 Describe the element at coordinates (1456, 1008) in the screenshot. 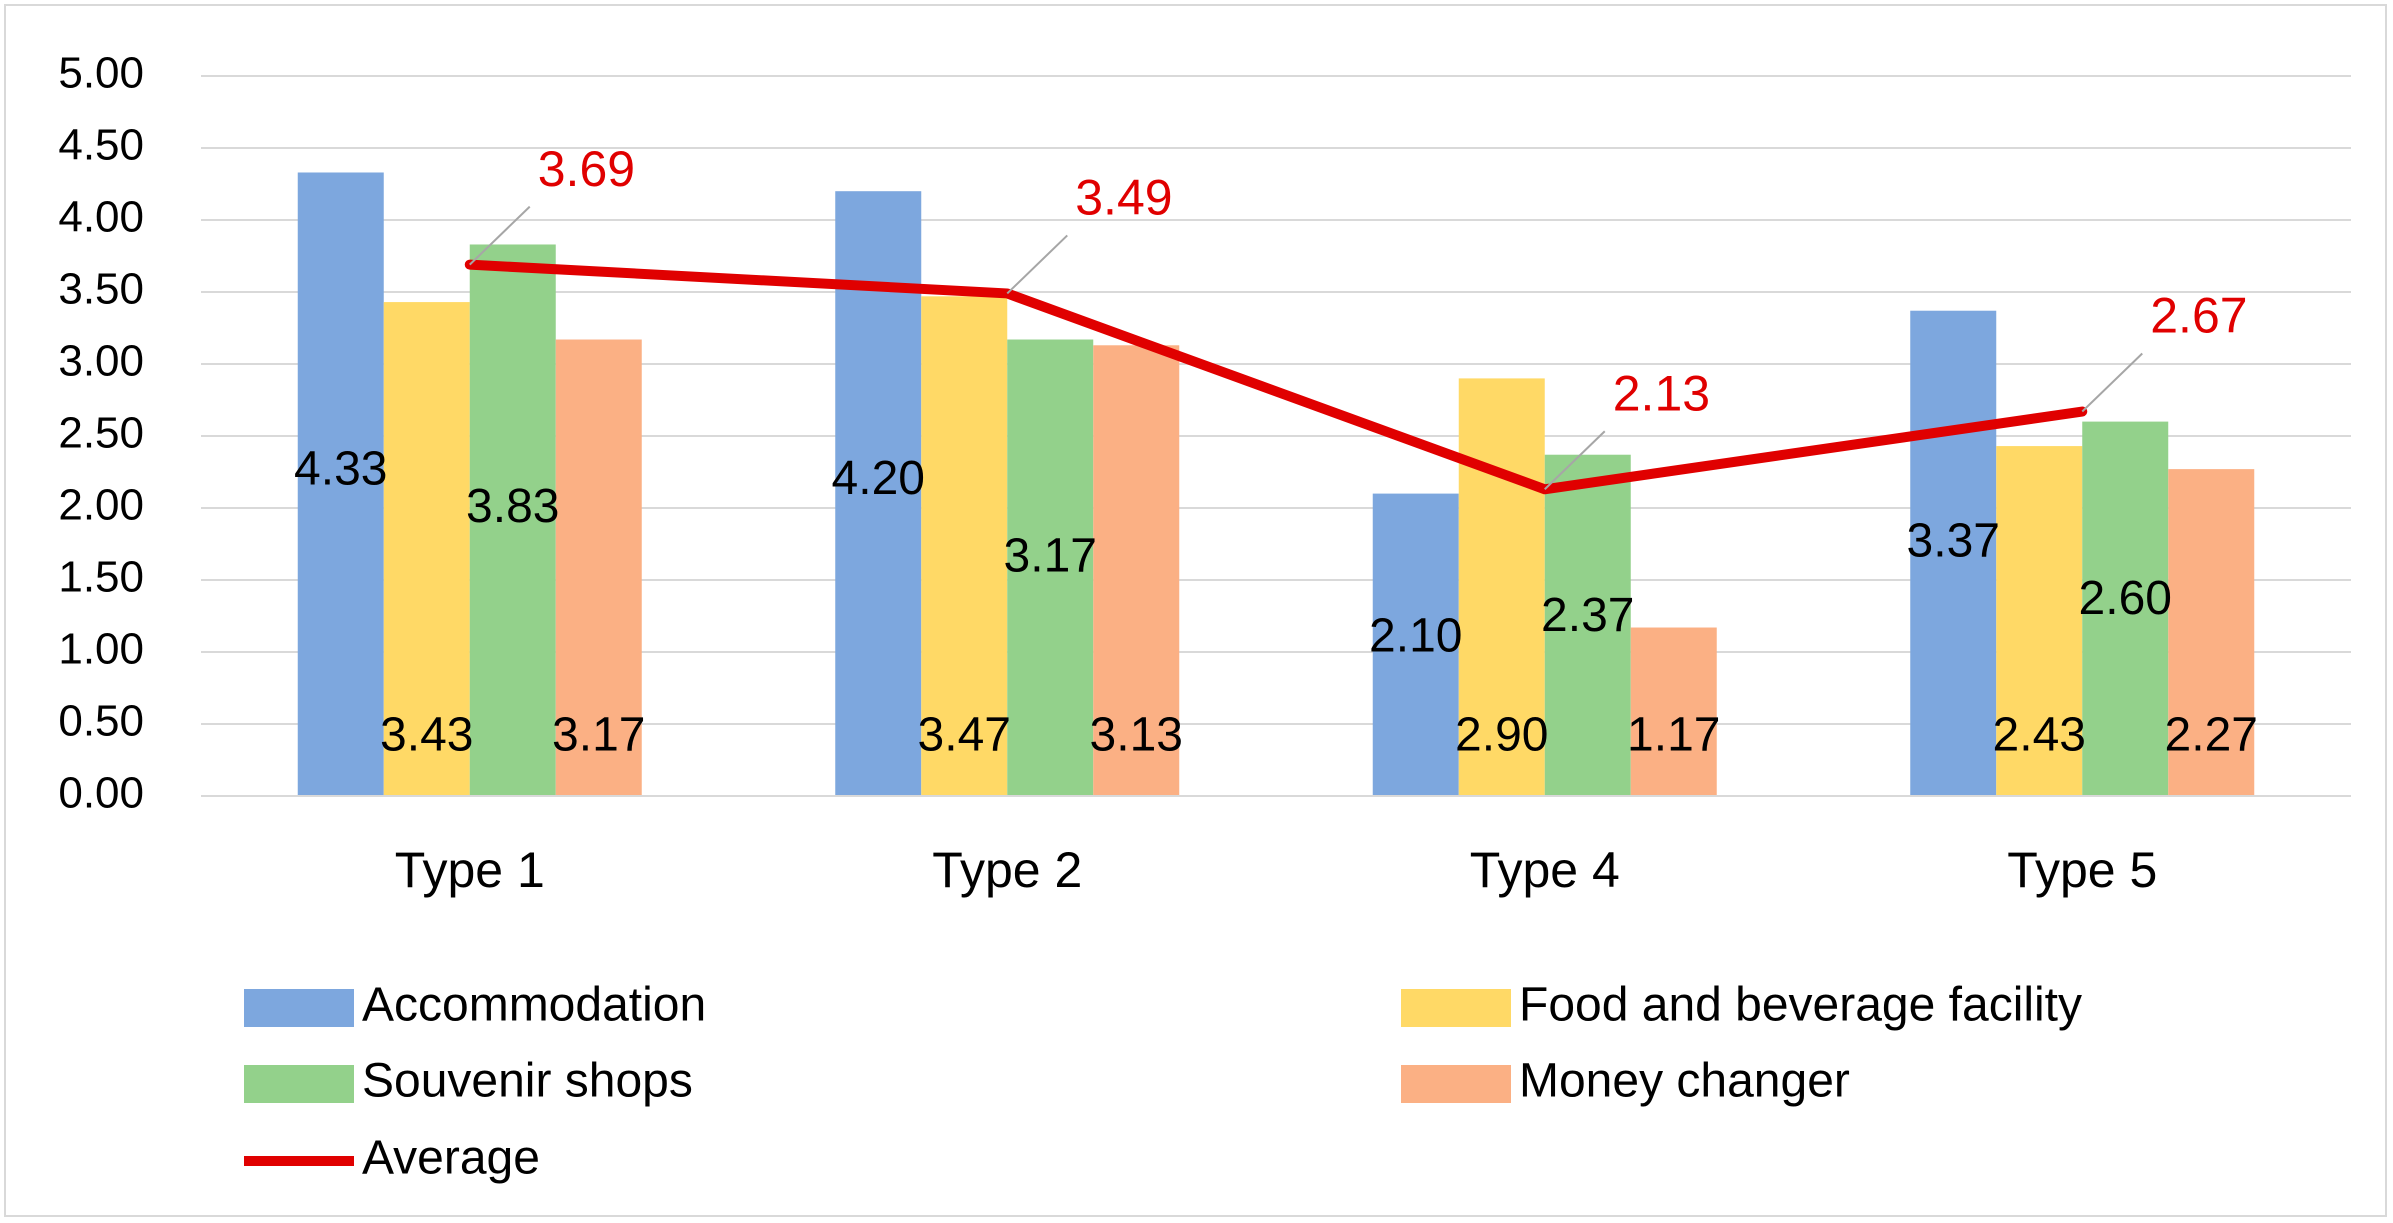

I see `legend-swatch-food-and-beverage-facility` at that location.